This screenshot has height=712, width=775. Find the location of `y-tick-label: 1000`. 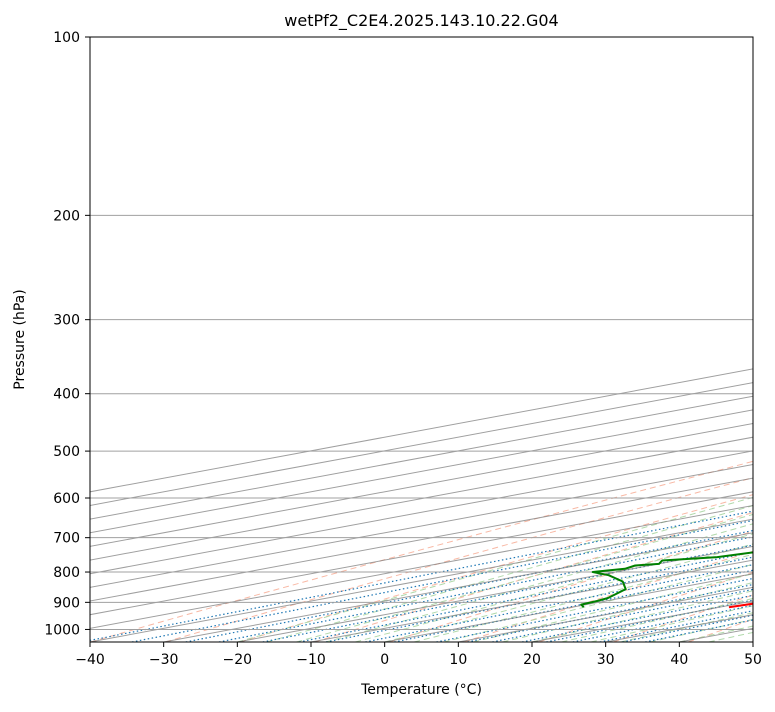

y-tick-label: 1000 is located at coordinates (62, 630).